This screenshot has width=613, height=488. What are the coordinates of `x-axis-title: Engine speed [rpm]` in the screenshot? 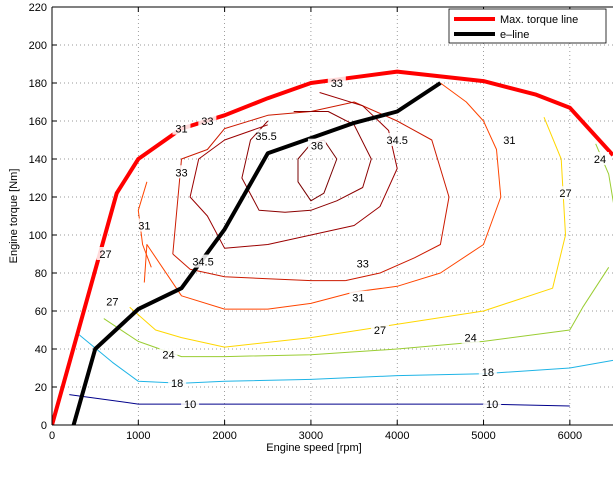 It's located at (313, 448).